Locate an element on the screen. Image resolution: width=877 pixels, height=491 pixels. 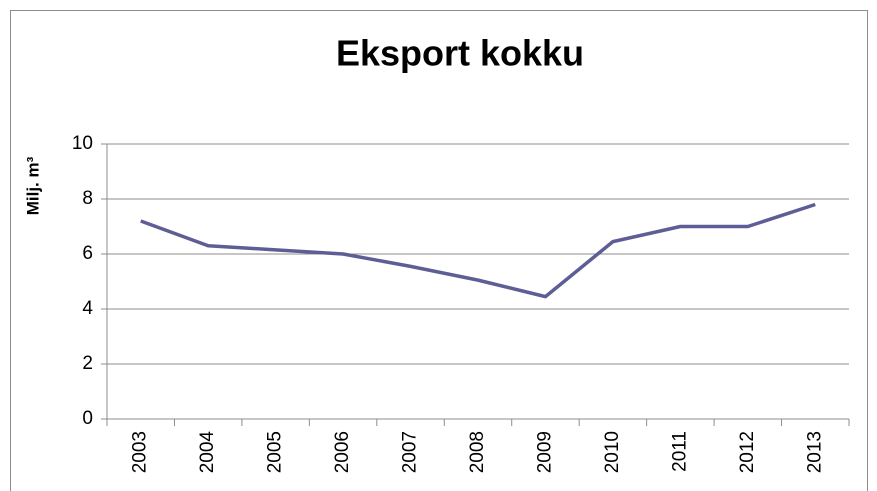
y-tick-label: 0 is located at coordinates (87, 418).